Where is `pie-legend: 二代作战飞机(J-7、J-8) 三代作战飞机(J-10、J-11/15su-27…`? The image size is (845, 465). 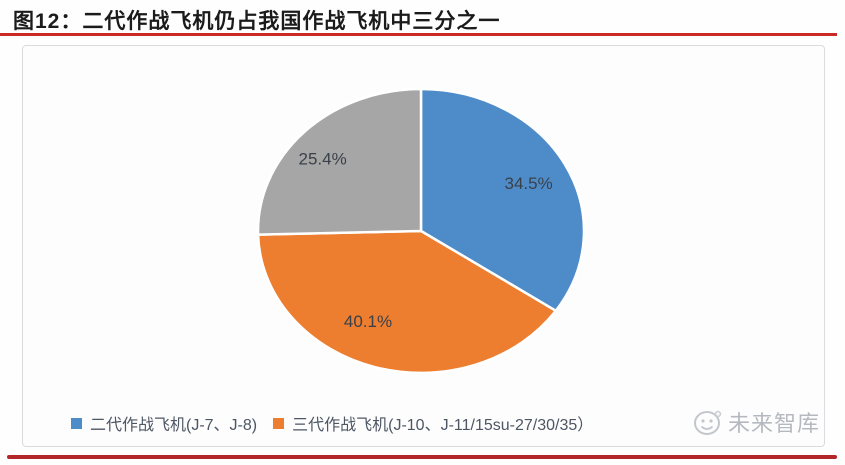 pie-legend: 二代作战飞机(J-7、J-8) 三代作战飞机(J-10、J-11/15su-27… is located at coordinates (332, 423).